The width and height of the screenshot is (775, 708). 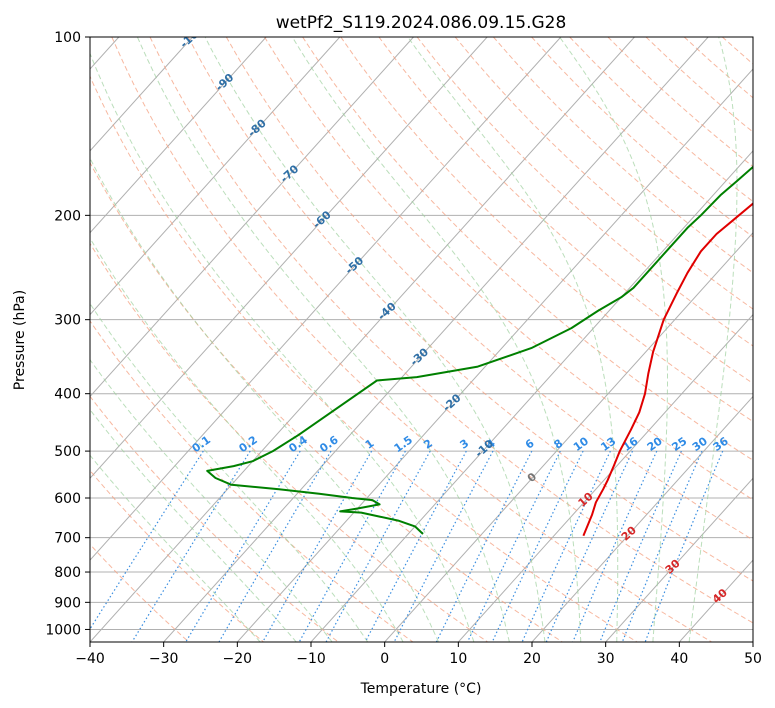 I want to click on y-tick-label: 100, so click(x=67, y=38).